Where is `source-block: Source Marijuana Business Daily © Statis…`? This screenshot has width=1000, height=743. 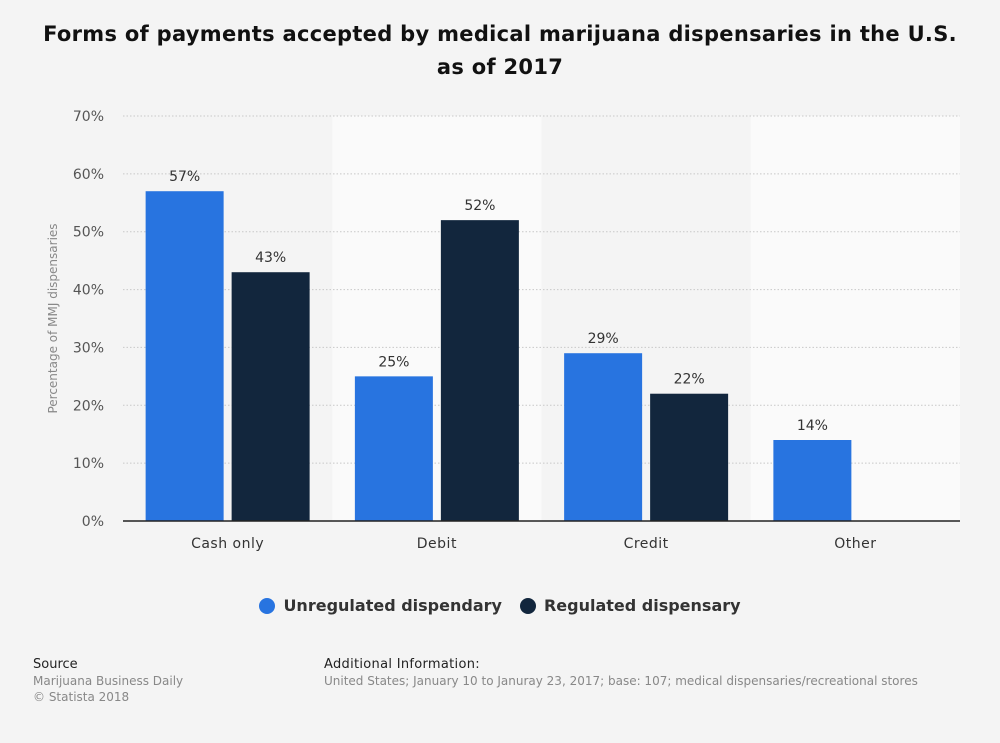
source-block: Source Marijuana Business Daily © Statis… is located at coordinates (108, 681).